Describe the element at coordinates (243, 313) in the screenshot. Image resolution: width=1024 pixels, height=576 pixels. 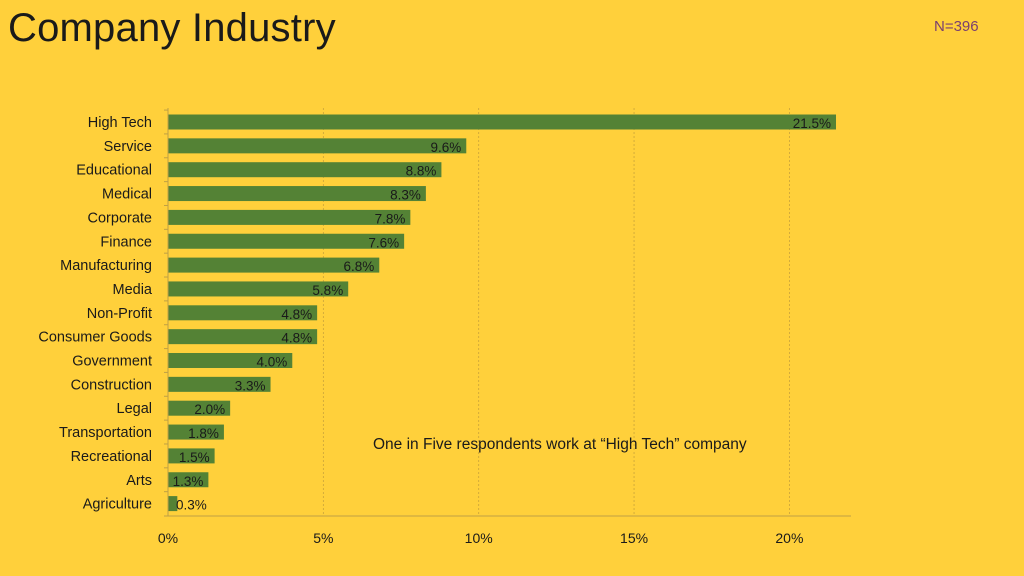
I see `bar-non-profit` at that location.